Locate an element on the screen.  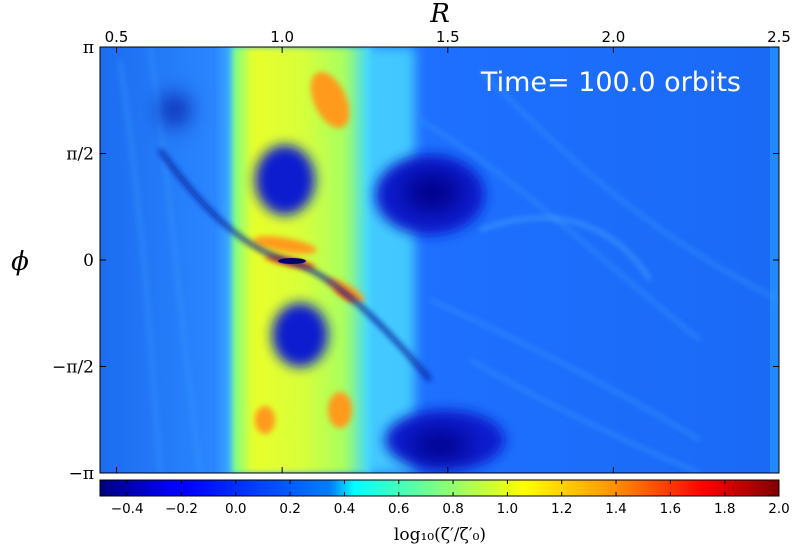
y-tick-label: −π/2 is located at coordinates (73, 368).